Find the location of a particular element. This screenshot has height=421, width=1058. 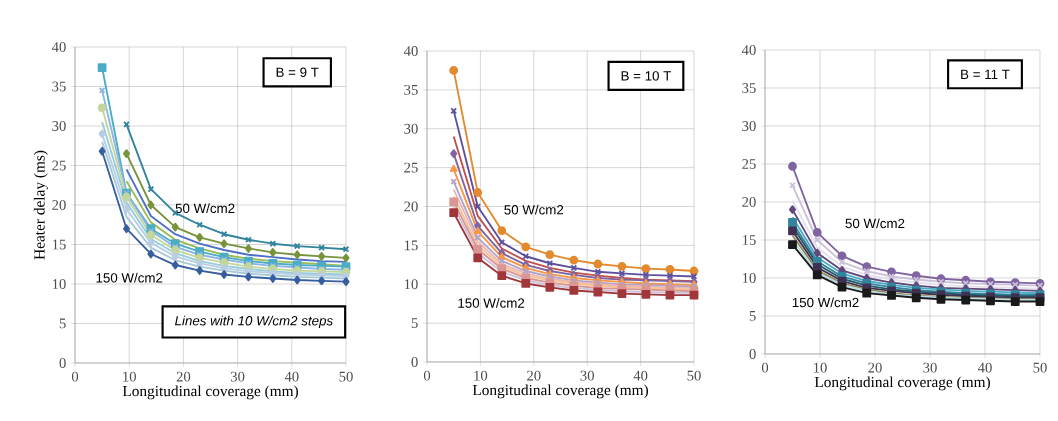

annotation: B = 9 T is located at coordinates (297, 72).